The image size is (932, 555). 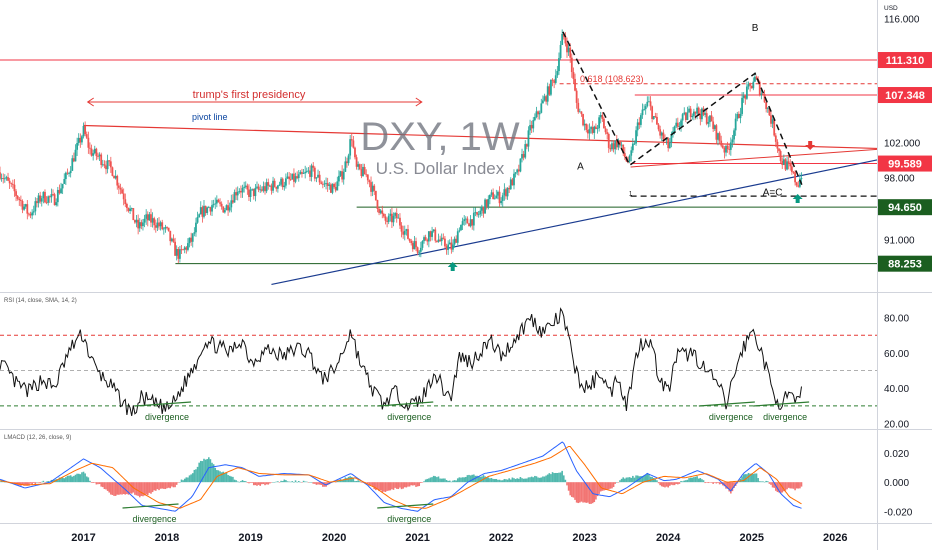 What do you see at coordinates (726, 404) in the screenshot?
I see `divergence-line` at bounding box center [726, 404].